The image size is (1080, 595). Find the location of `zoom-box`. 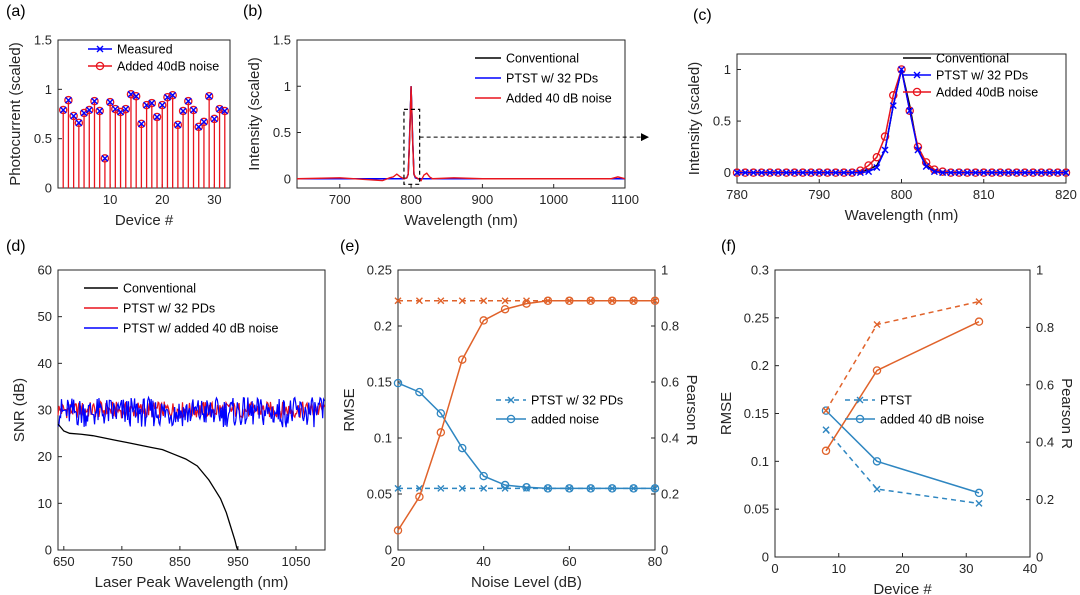

zoom-box is located at coordinates (412, 146).